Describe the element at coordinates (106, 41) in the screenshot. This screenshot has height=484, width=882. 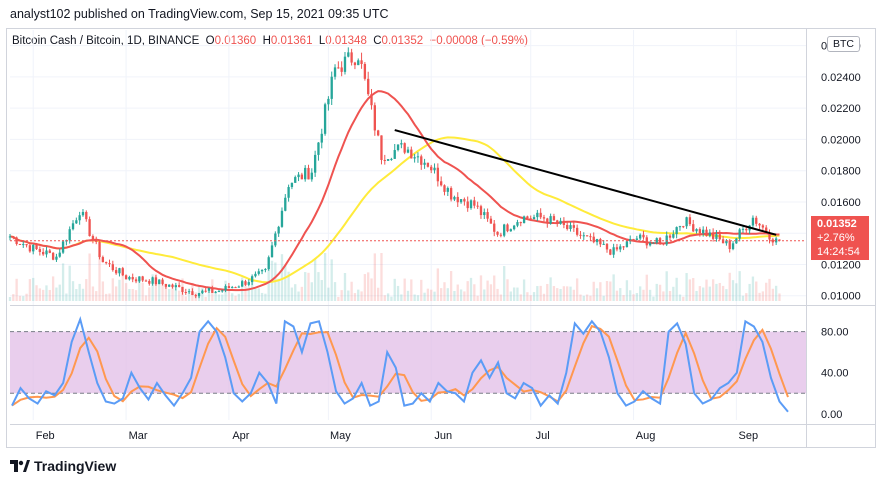
I see `symbol-name: Bitcoin Cash / Bitcoin, 1D, BINANCE` at that location.